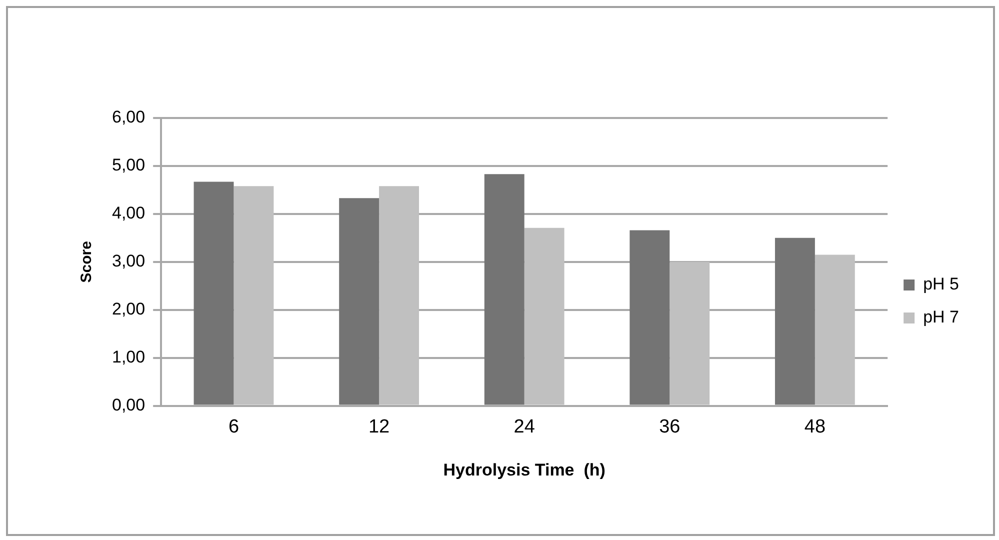 The image size is (999, 540). Describe the element at coordinates (129, 165) in the screenshot. I see `y-tick-label: 5,00` at that location.